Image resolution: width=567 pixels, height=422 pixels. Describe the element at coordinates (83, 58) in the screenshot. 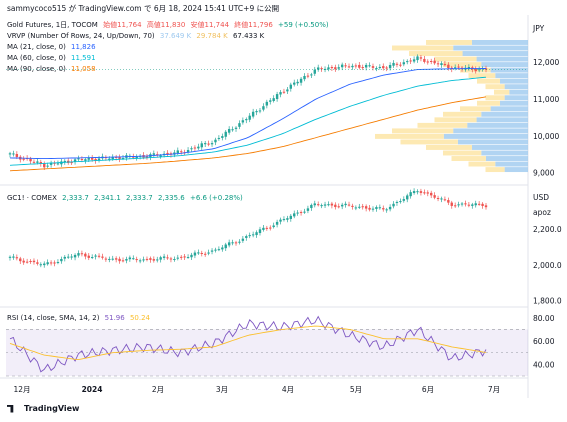

I see `ma60-value: 11,591` at that location.